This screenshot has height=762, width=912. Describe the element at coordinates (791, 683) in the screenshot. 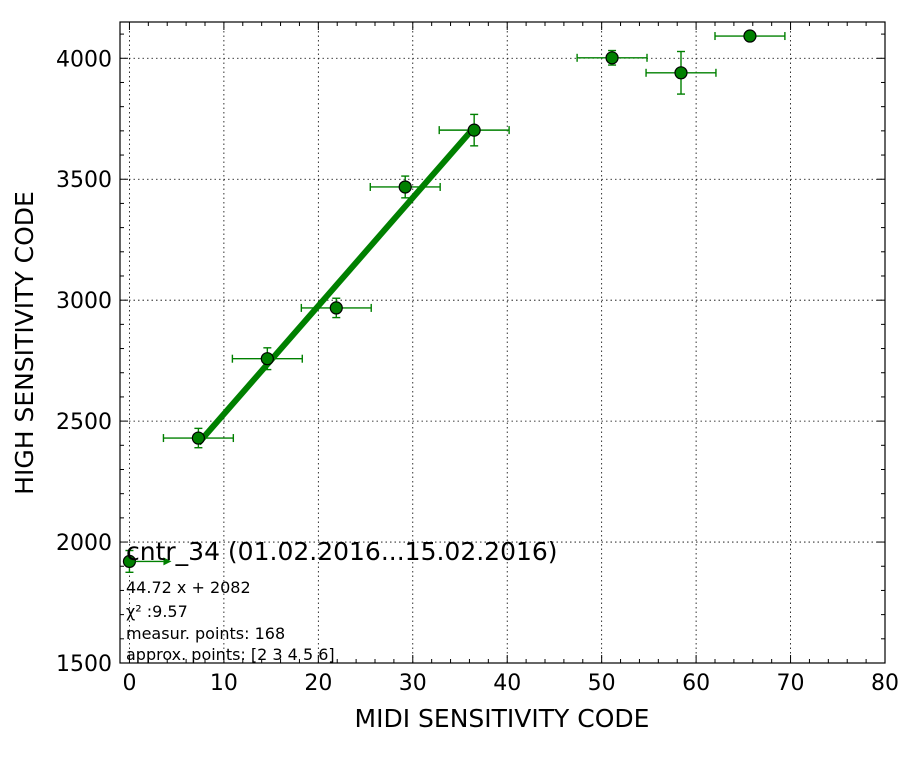

I see `x-tick-label: 70` at that location.